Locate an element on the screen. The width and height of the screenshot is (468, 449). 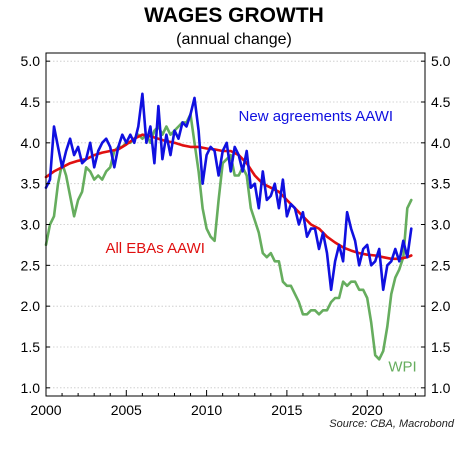
y-tick-label-left: 1.0 is located at coordinates (31, 388).